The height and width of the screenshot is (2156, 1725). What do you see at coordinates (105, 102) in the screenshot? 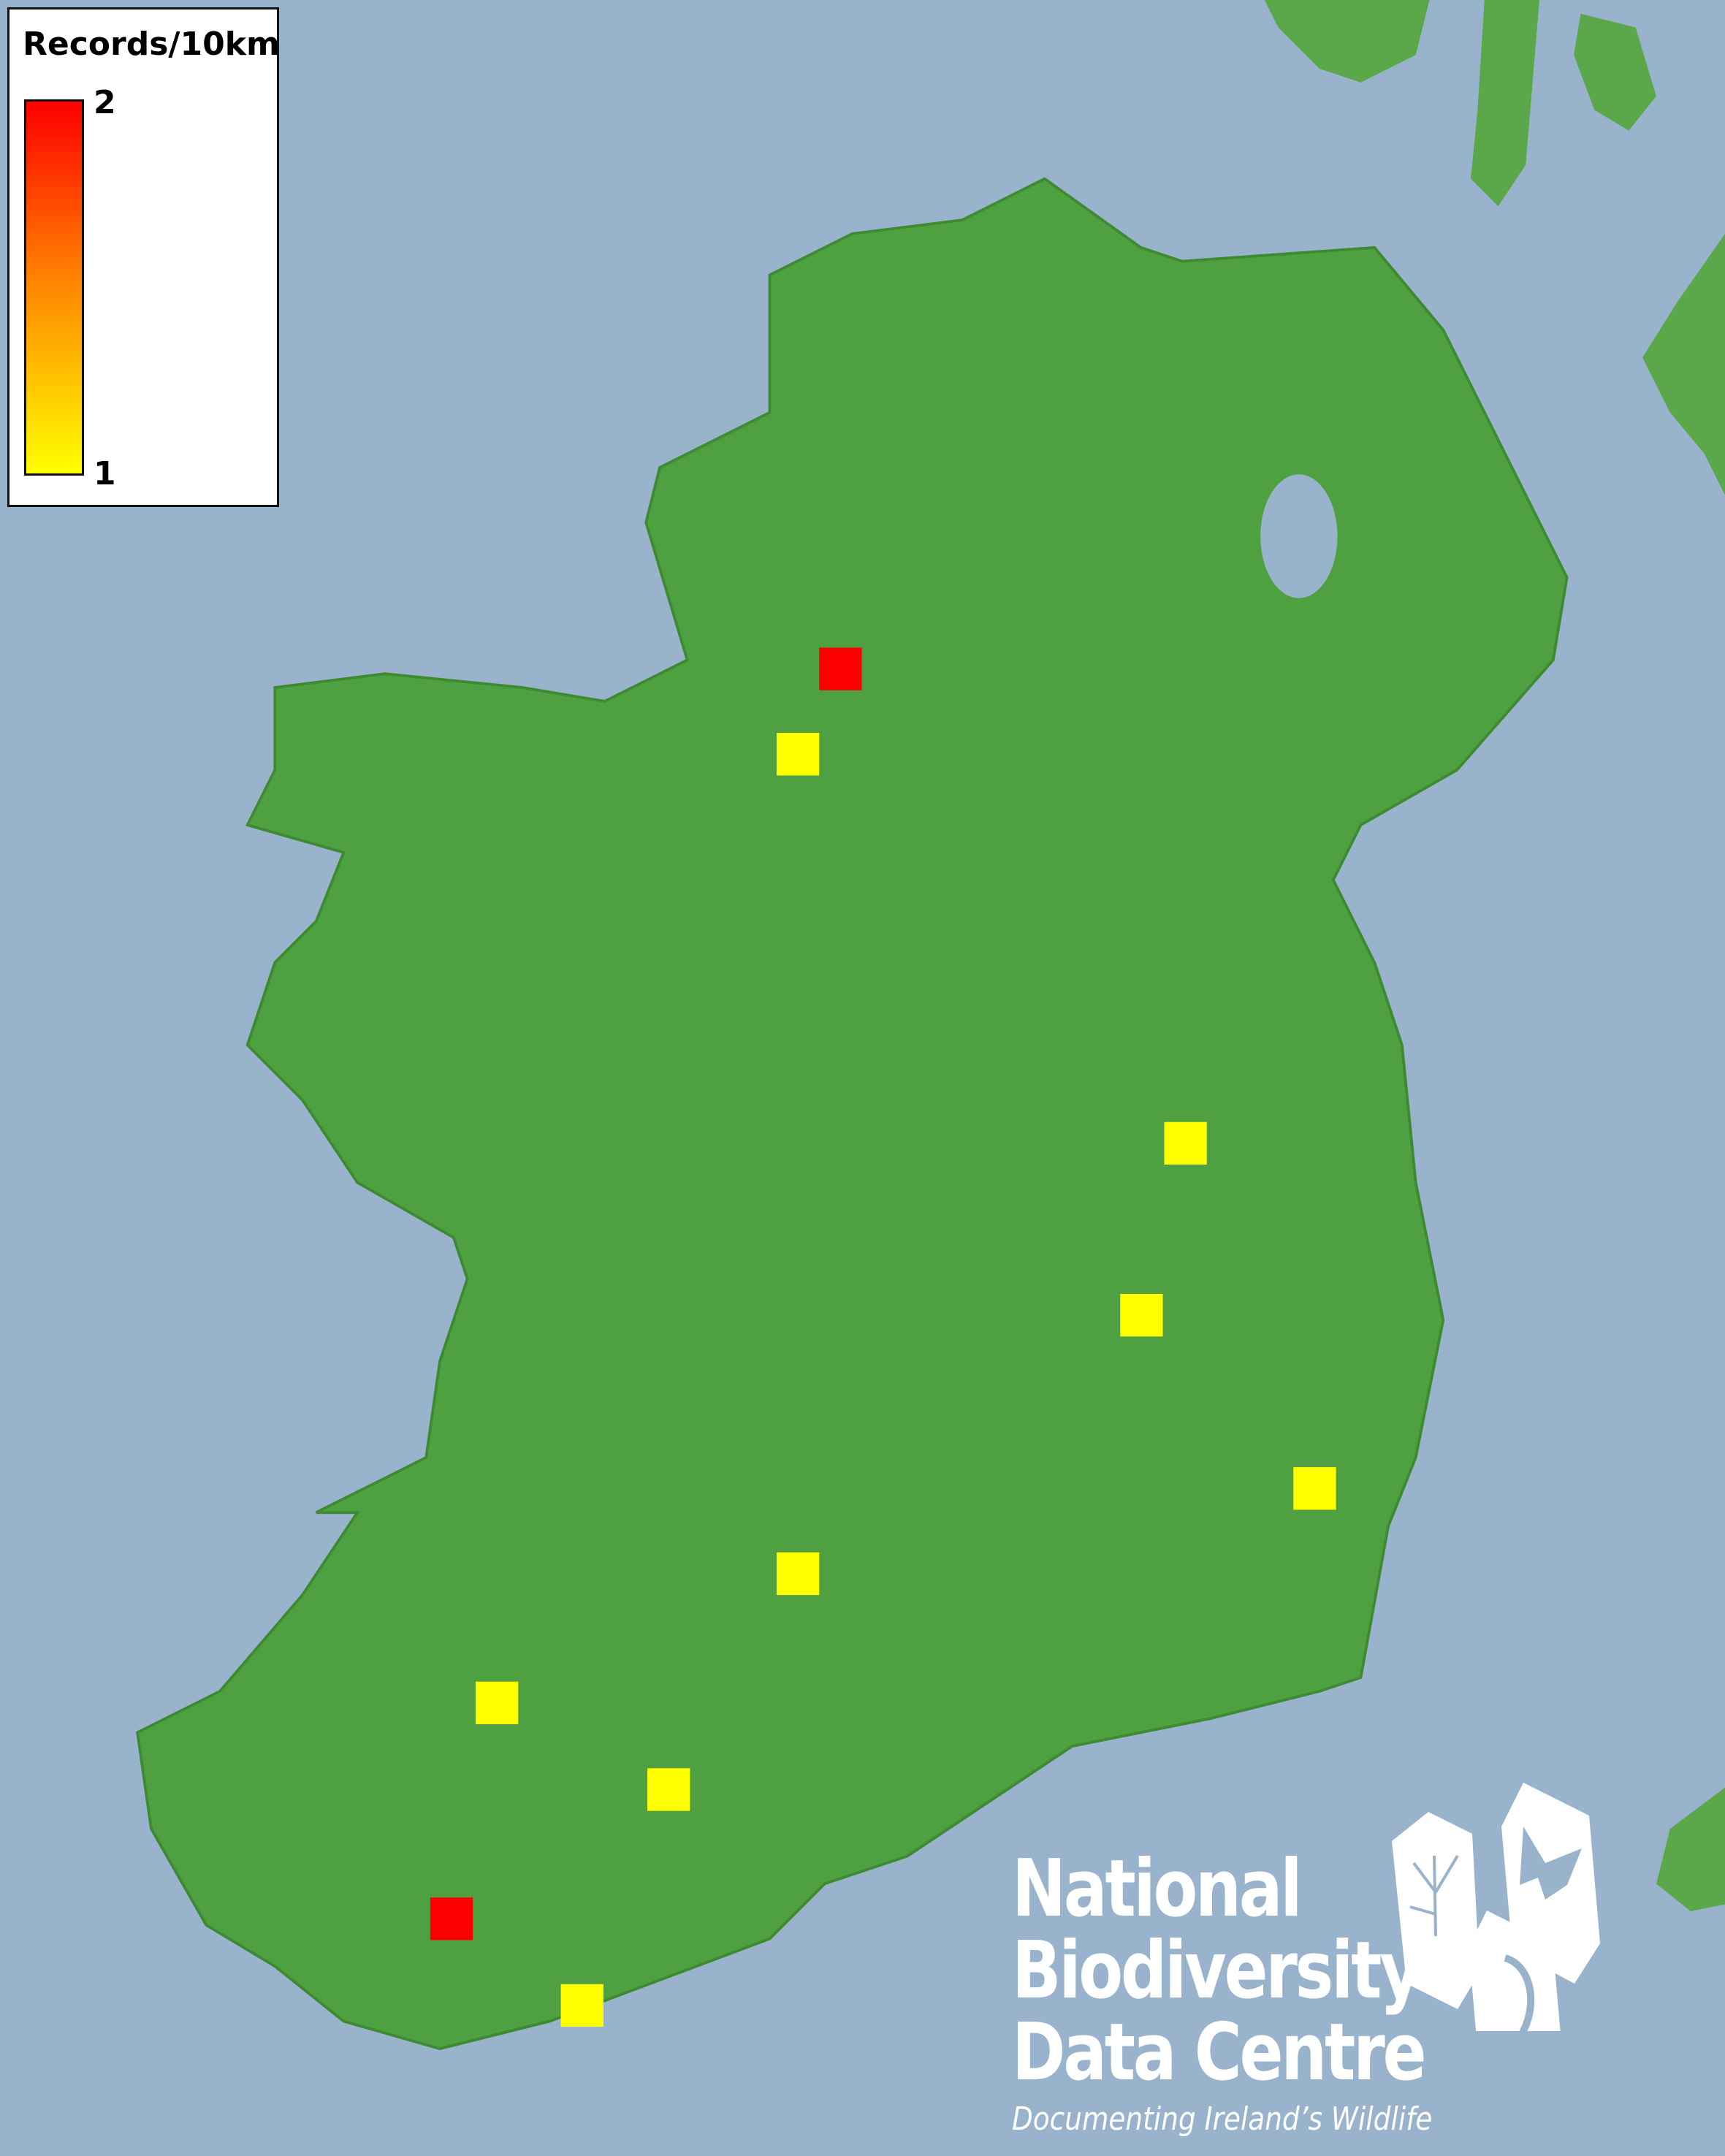
I see `legend-max-label: 2` at bounding box center [105, 102].